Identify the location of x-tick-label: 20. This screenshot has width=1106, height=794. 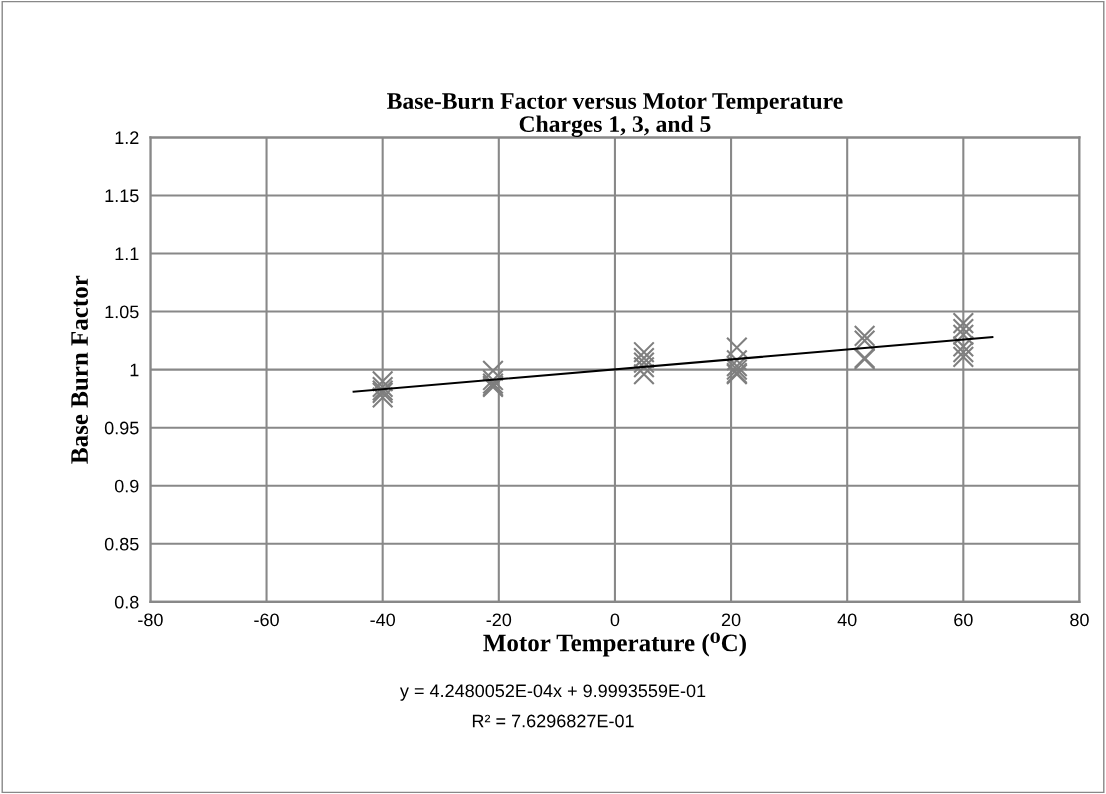
(731, 620).